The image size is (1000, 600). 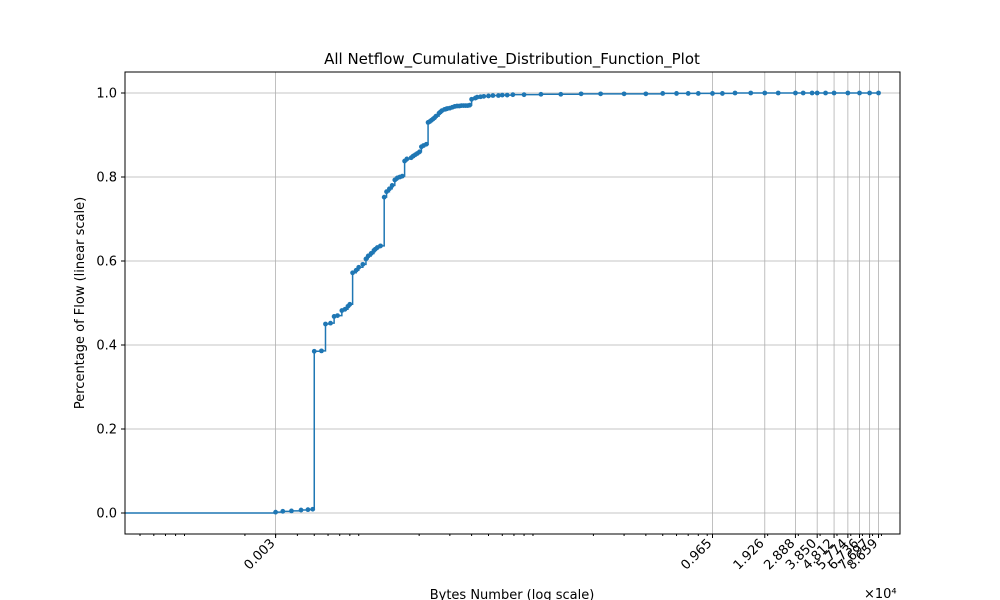 What do you see at coordinates (106, 346) in the screenshot?
I see `y-tick-label-2: 0.4` at bounding box center [106, 346].